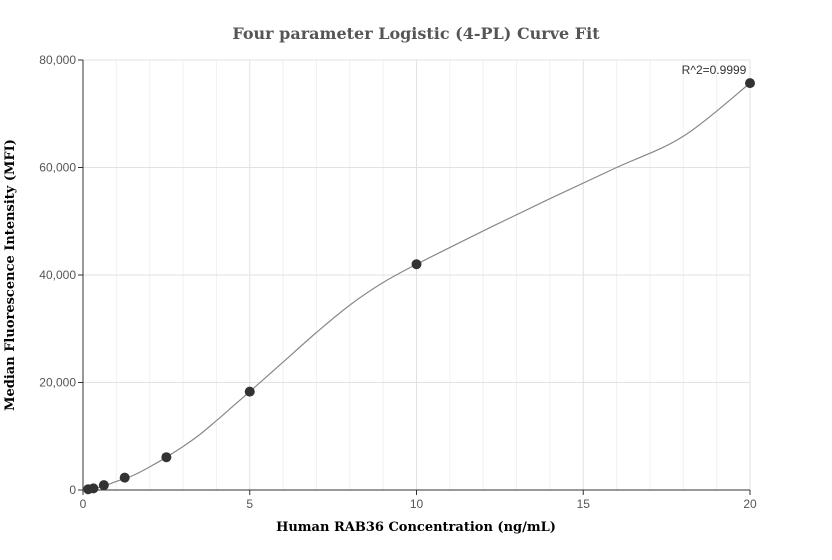  I want to click on annotations: R^2=0.9999, so click(714, 70).